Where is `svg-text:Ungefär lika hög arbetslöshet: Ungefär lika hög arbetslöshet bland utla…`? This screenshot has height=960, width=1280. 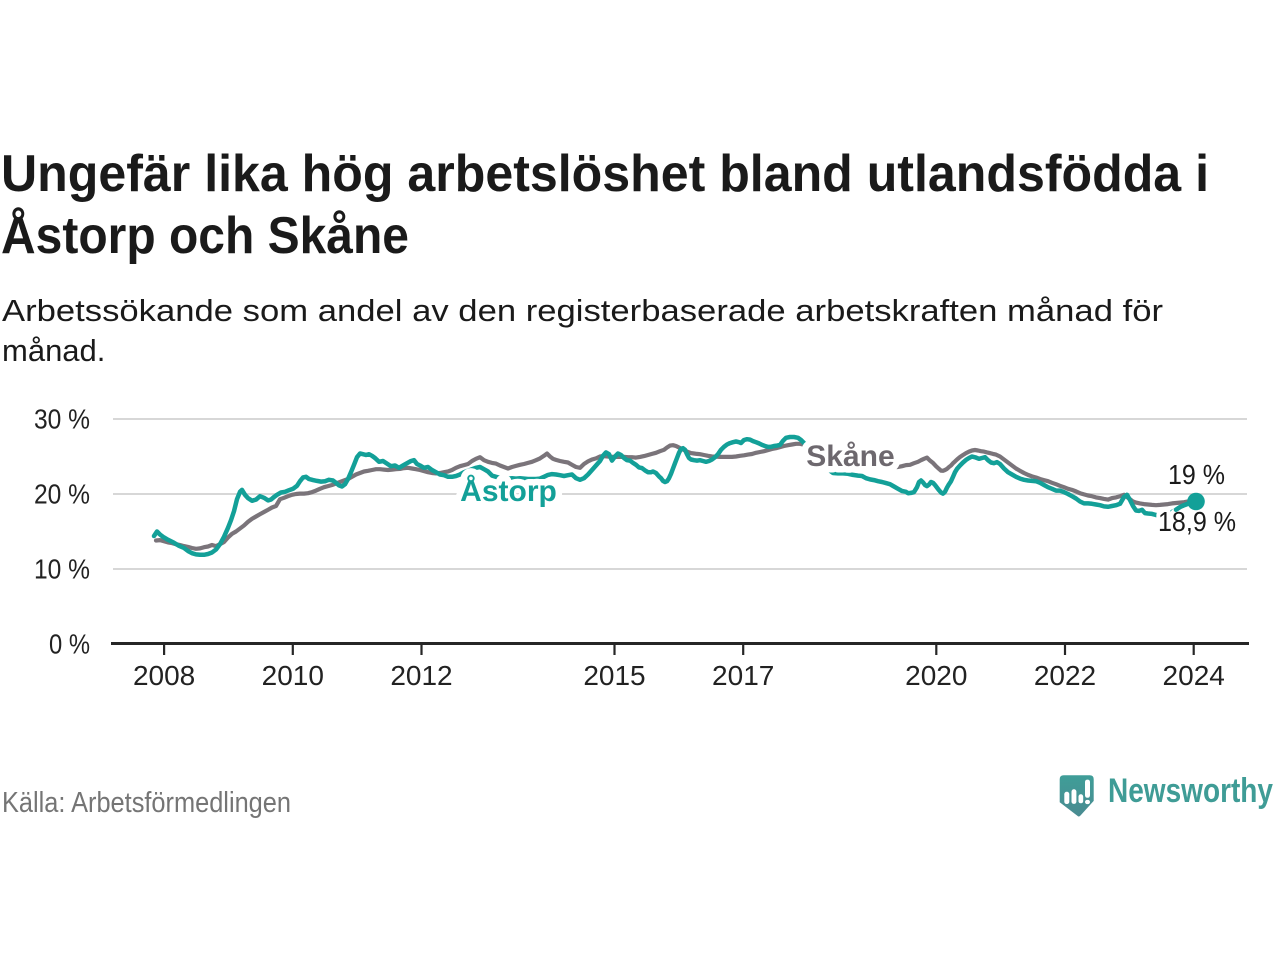 svg-text:Ungefär lika hög arbetslöshet: Ungefär lika hög arbetslöshet bland utla… is located at coordinates (605, 174).